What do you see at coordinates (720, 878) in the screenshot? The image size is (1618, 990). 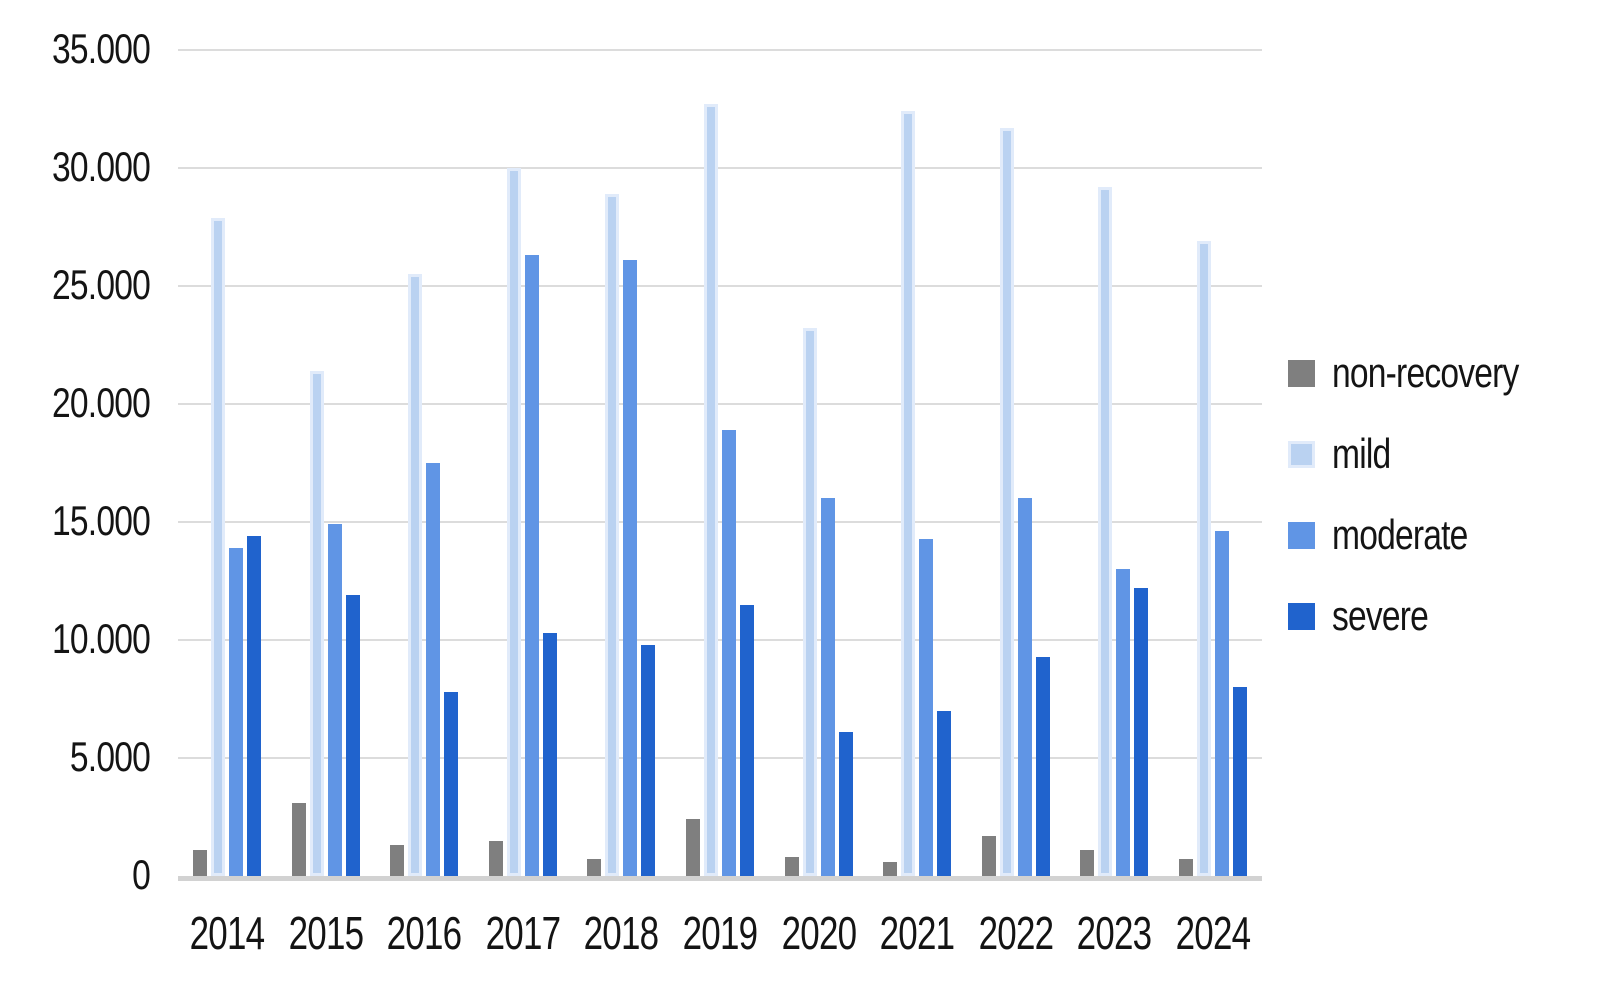 I see `x-axis-line` at bounding box center [720, 878].